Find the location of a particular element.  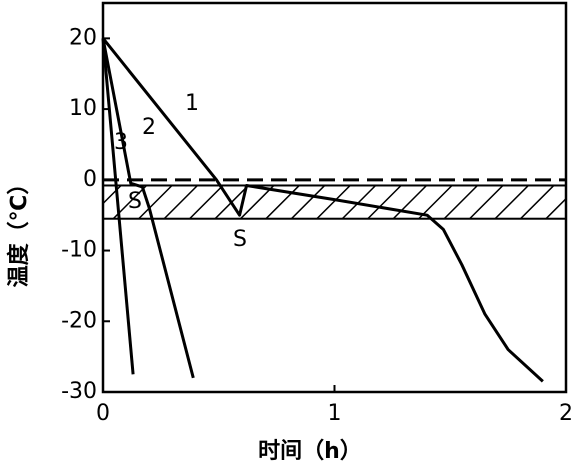

y-axis-label: 温度（℃） is located at coordinates (19, 230).